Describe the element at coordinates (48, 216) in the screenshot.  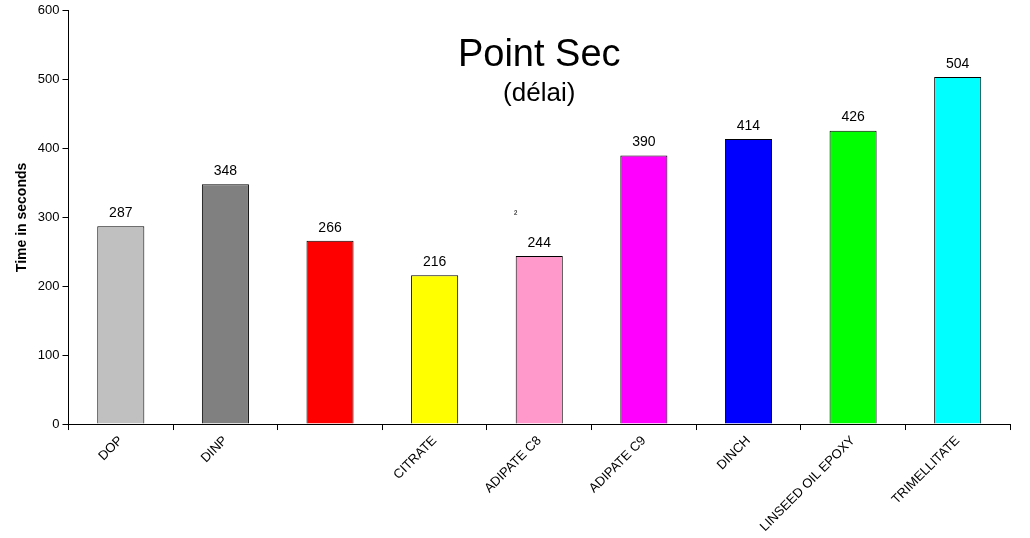
I see `y-tick-label: 300` at that location.